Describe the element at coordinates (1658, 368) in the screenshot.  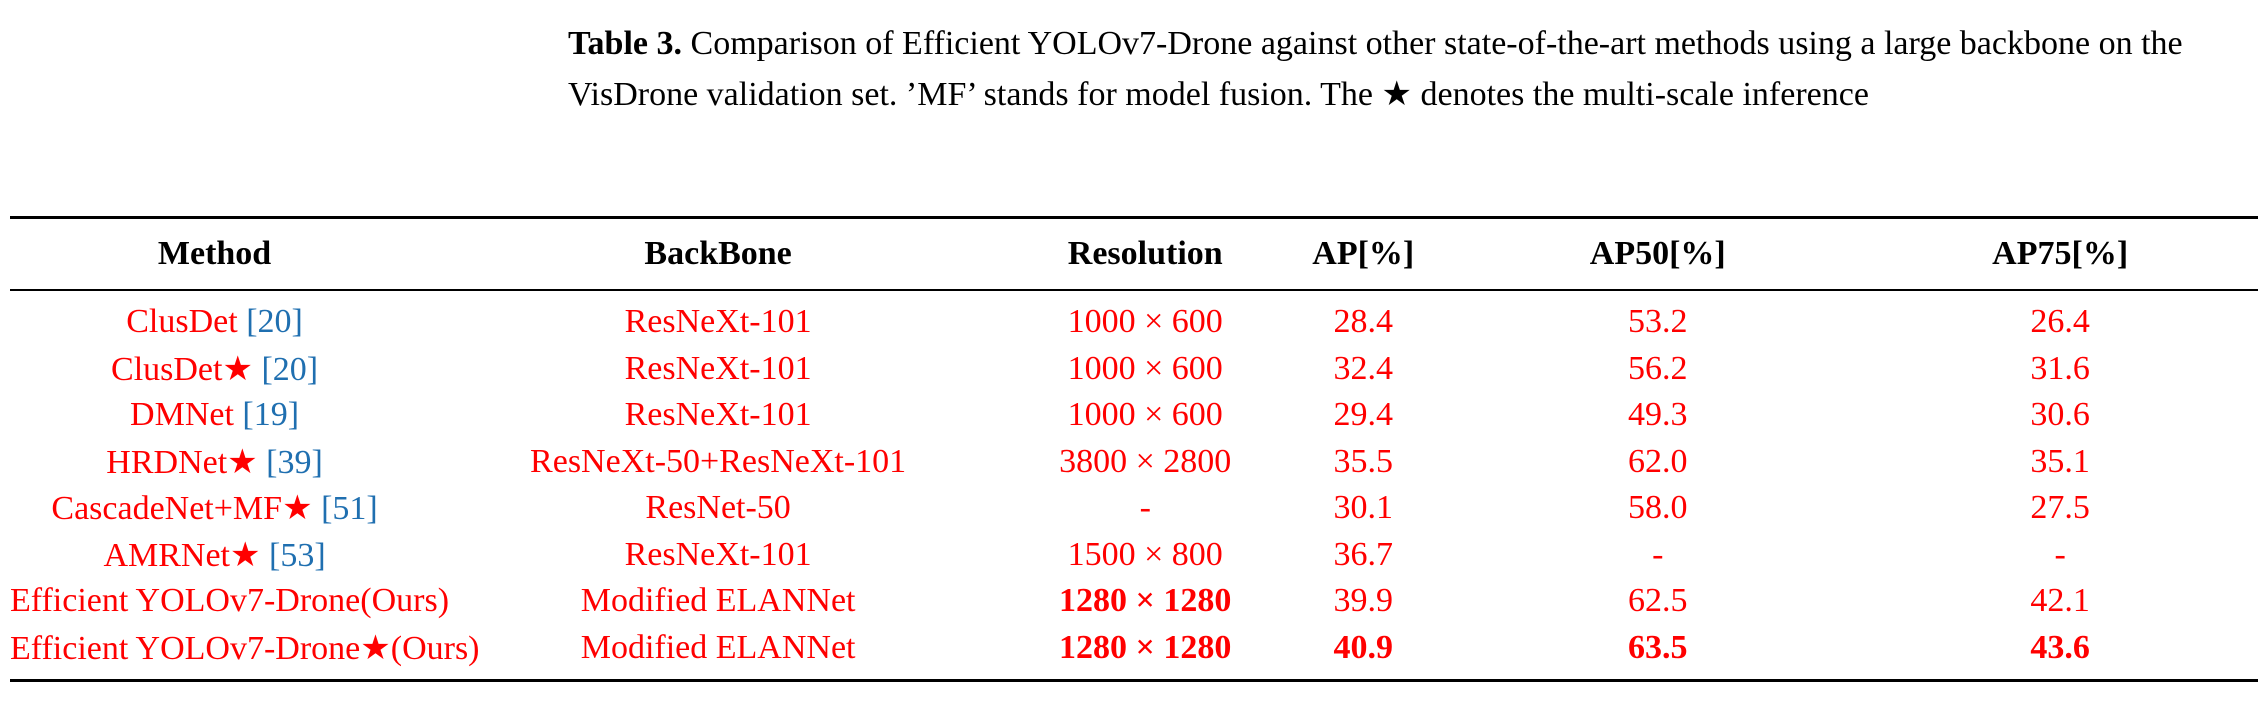
I see `cell-ap50: 56.2` at that location.